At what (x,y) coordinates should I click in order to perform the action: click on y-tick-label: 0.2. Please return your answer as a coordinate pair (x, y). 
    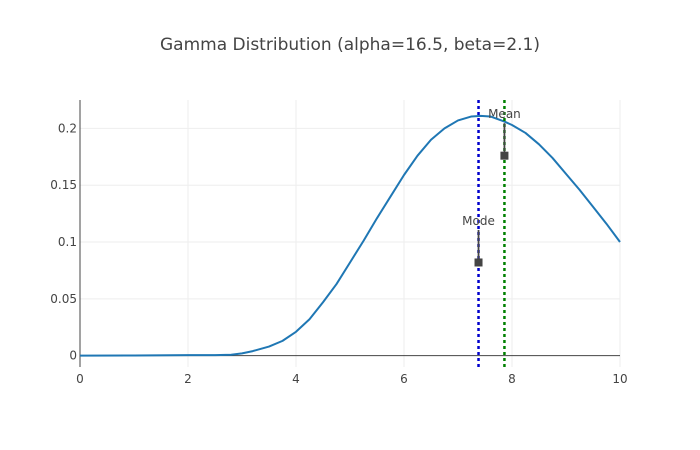
    Looking at the image, I should click on (67, 128).